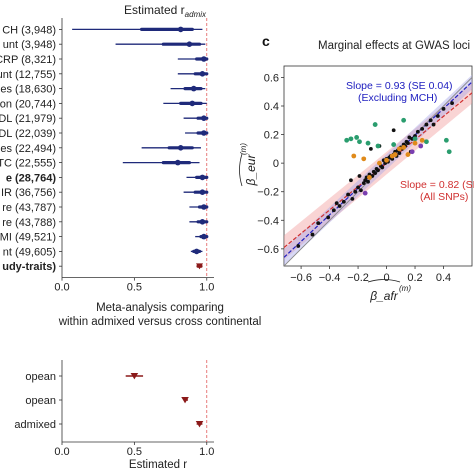  What do you see at coordinates (28, 90) in the screenshot?
I see `forest-row-label: es (18,630)` at bounding box center [28, 90].